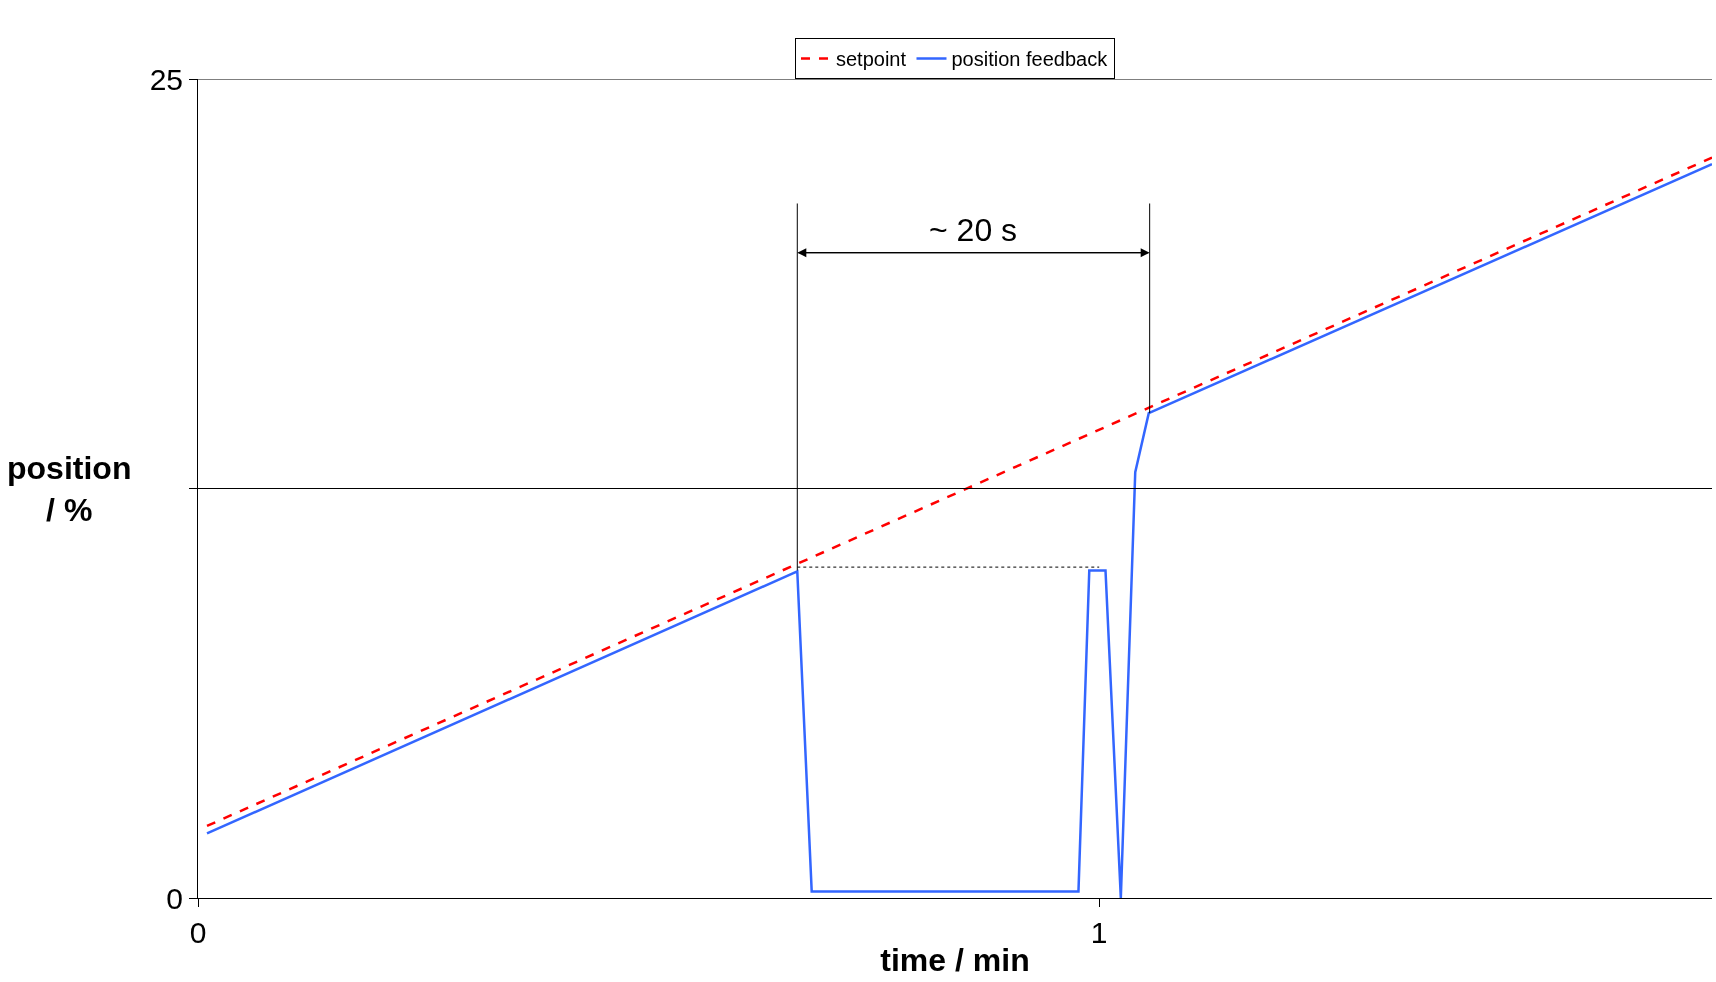 The height and width of the screenshot is (982, 1716). I want to click on y-tick-label: 25, so click(166, 79).